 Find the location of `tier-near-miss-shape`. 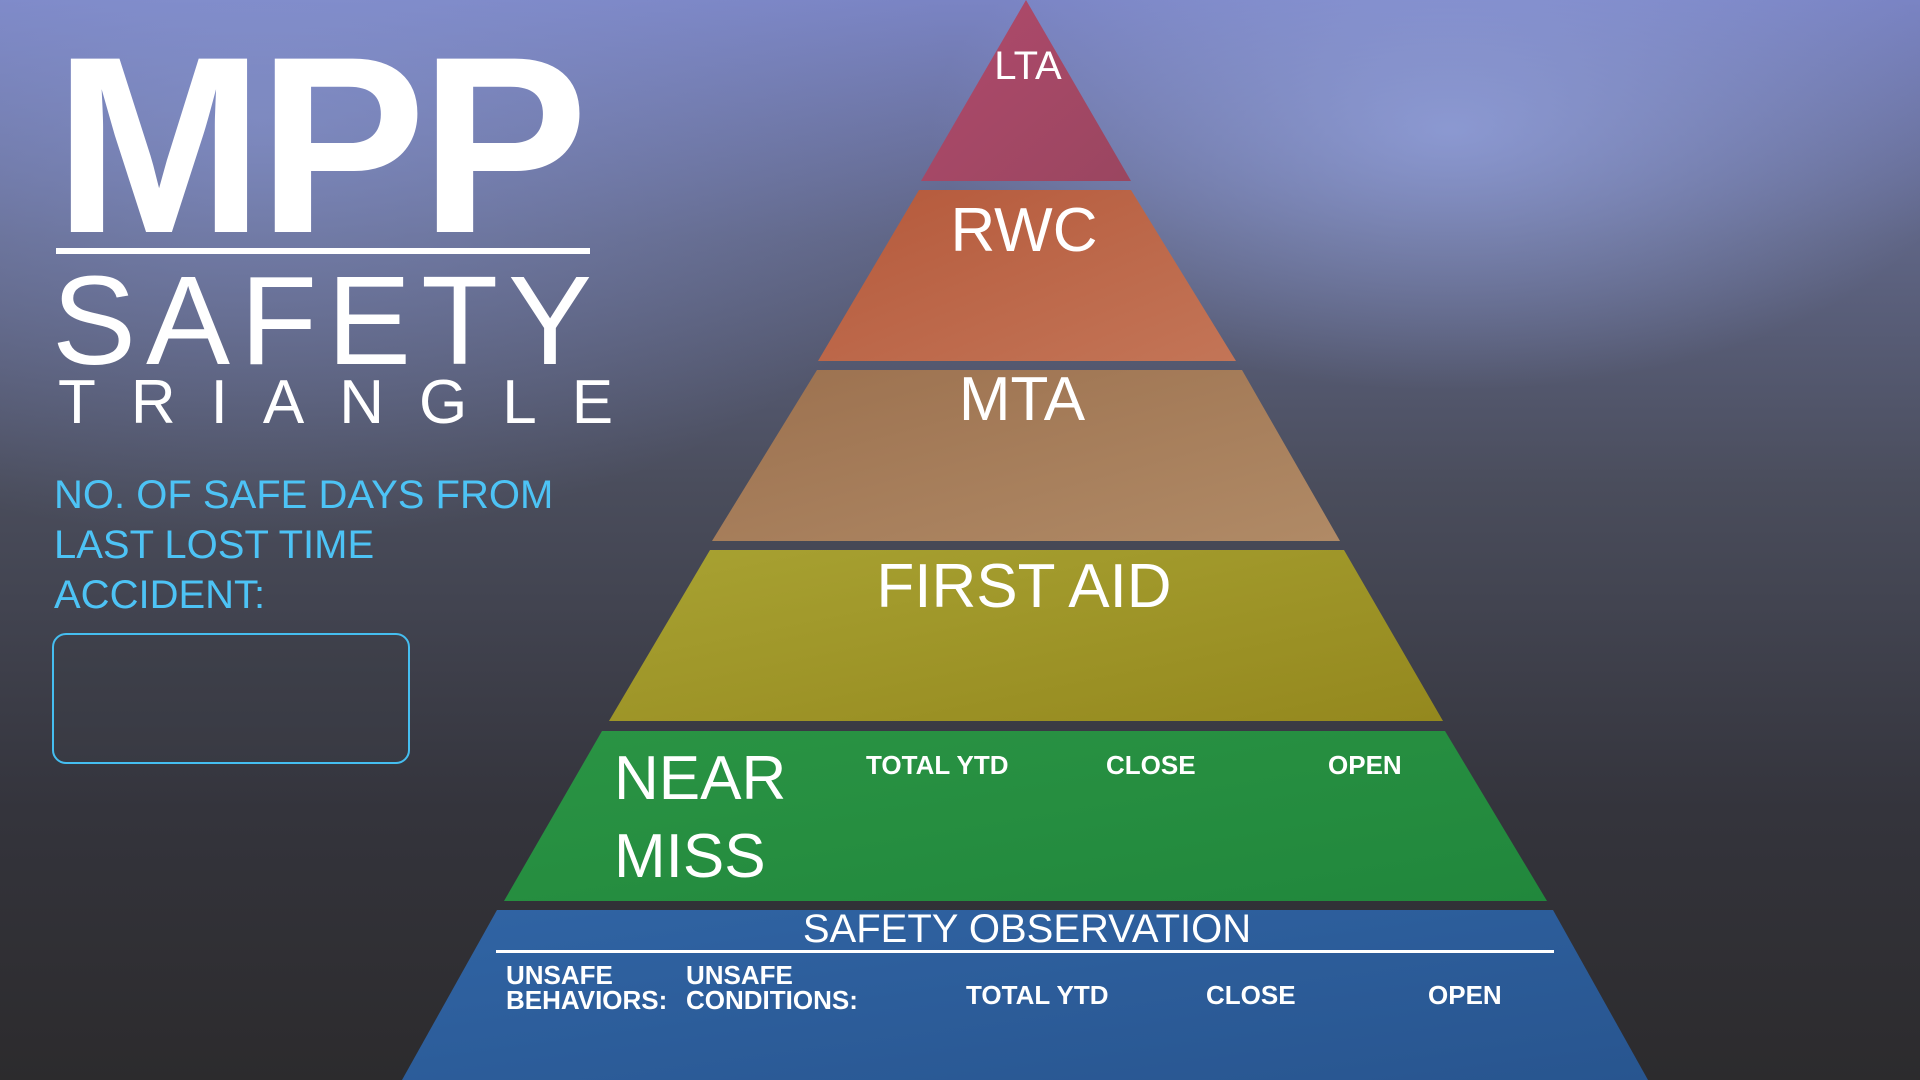

tier-near-miss-shape is located at coordinates (1025, 816).